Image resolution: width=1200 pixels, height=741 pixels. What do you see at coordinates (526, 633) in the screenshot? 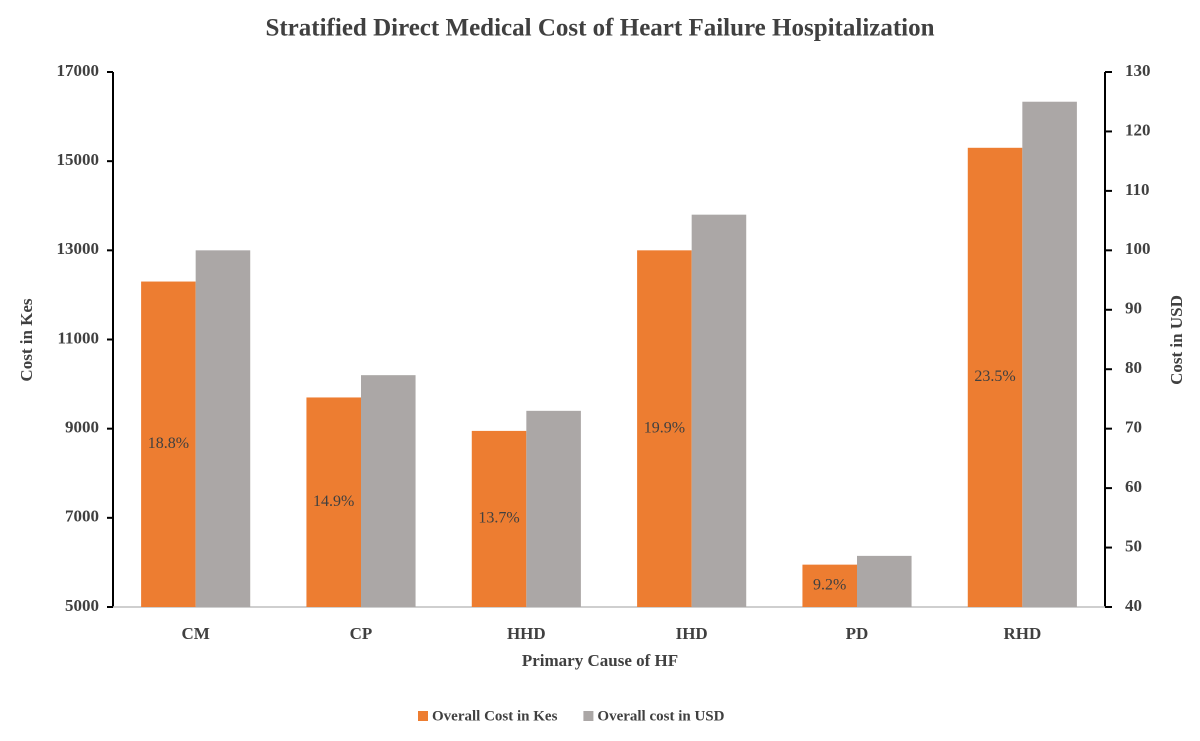
I see `x-tick-label: HHD` at bounding box center [526, 633].